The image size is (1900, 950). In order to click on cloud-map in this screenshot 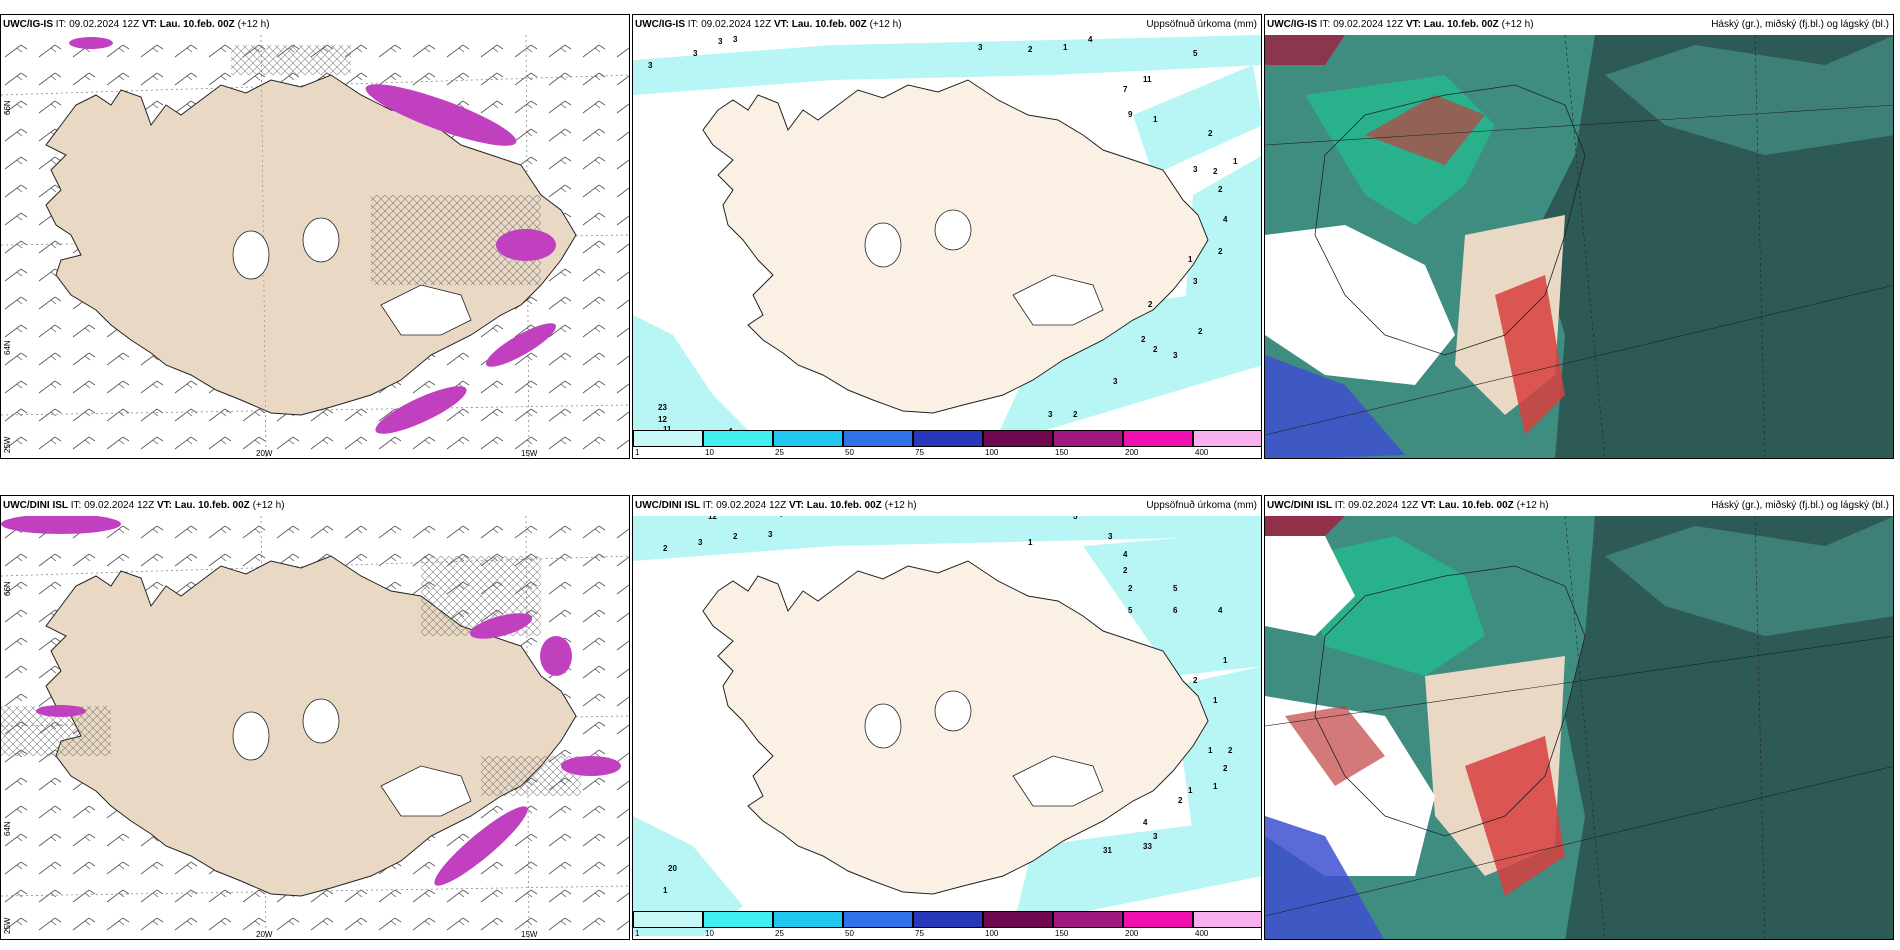, I will do `click(1579, 727)`.